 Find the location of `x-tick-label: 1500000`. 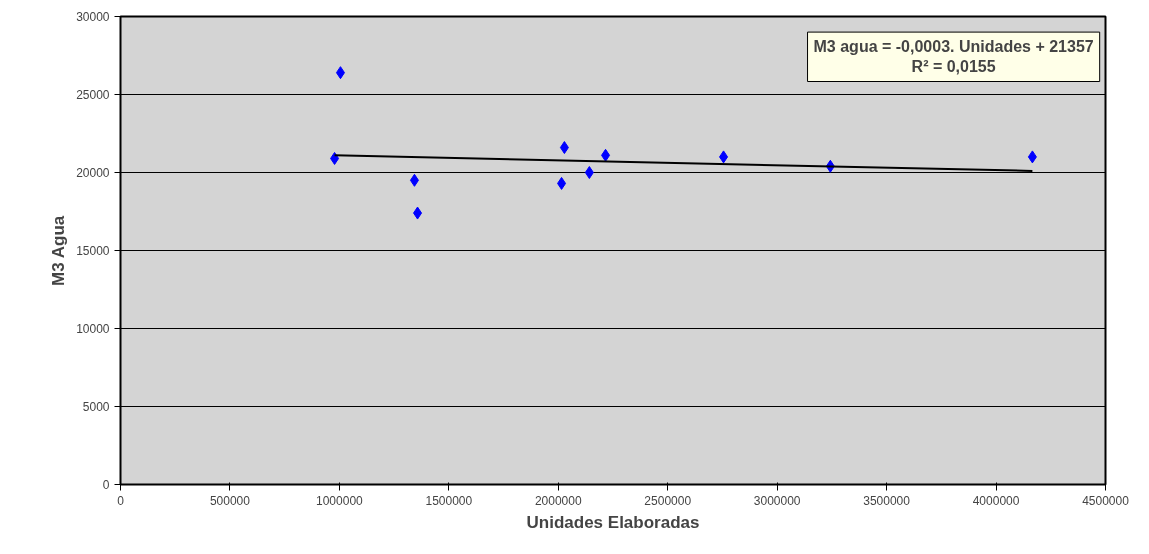

x-tick-label: 1500000 is located at coordinates (449, 500).